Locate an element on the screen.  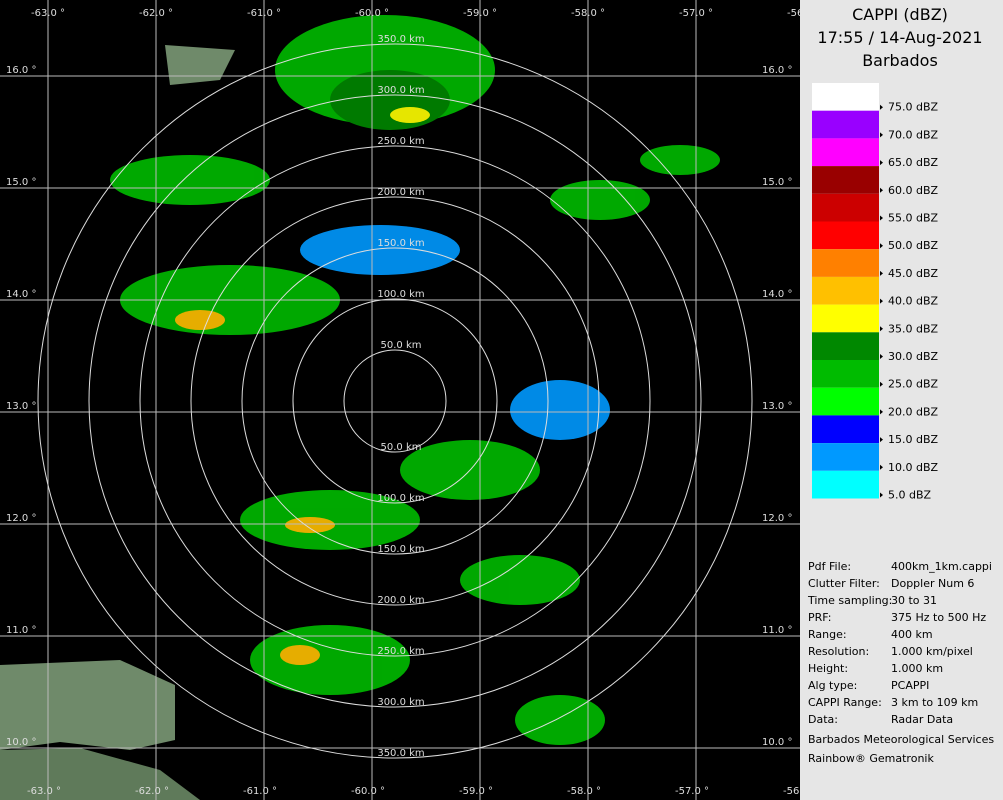
credit: Rainbow® Gematronik is located at coordinates (871, 758).